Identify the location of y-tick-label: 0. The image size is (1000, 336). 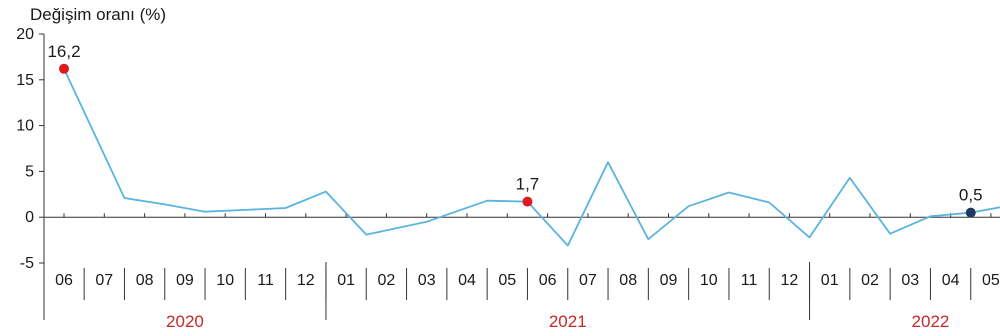
(29, 217).